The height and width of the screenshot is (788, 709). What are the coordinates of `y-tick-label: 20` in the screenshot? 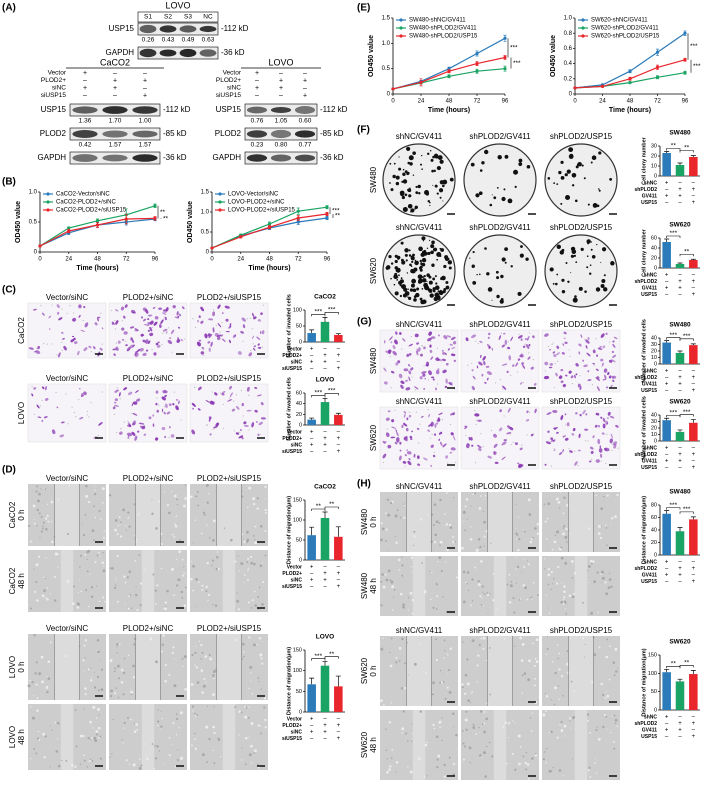 It's located at (654, 543).